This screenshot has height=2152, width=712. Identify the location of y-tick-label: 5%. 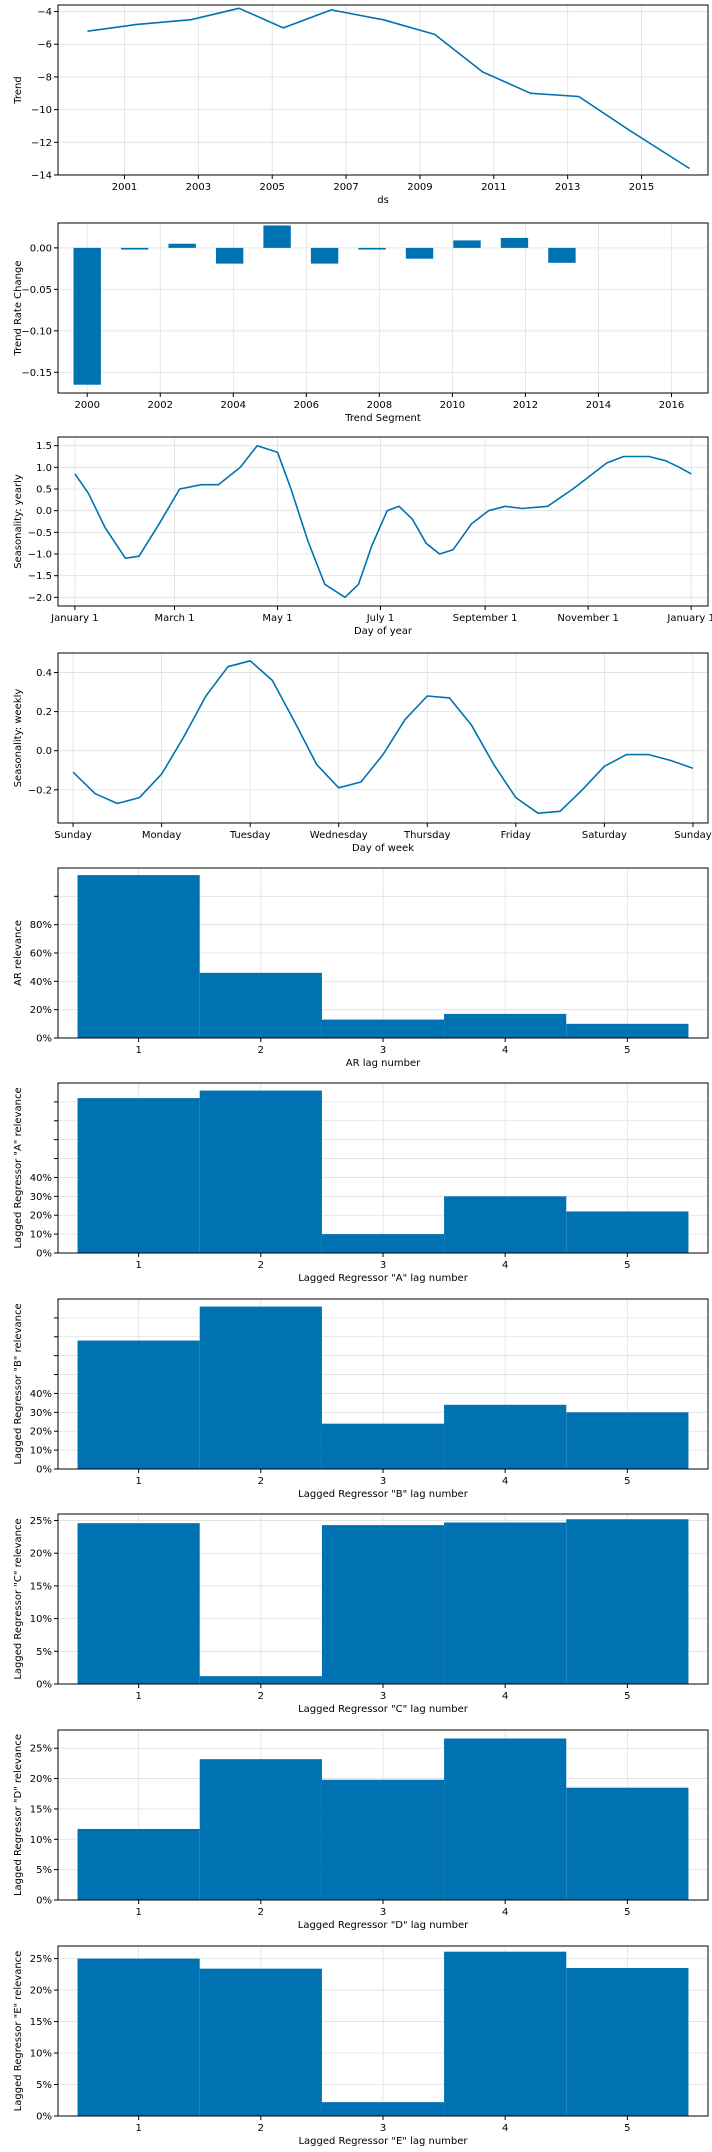
(44, 1870).